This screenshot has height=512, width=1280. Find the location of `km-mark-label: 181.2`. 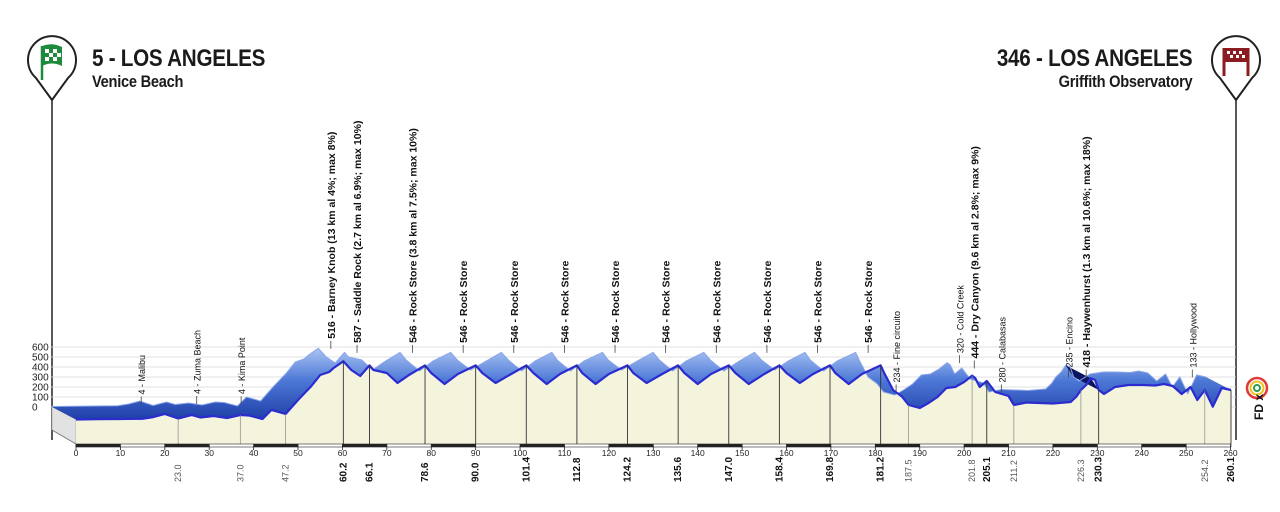

km-mark-label: 181.2 is located at coordinates (881, 469).